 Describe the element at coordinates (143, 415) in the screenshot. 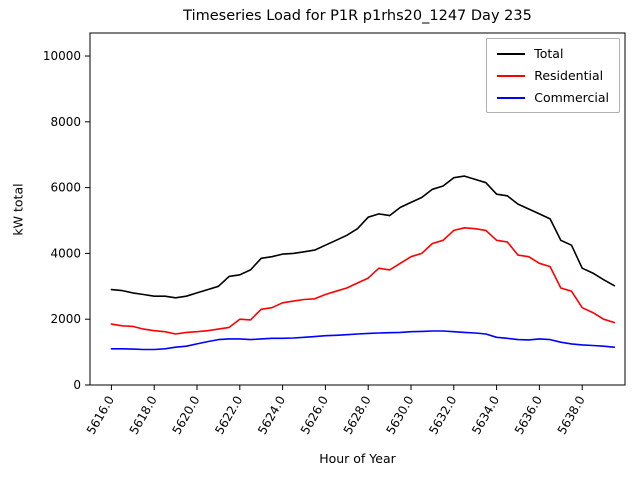

I see `x-tick-label: 5618.0` at that location.